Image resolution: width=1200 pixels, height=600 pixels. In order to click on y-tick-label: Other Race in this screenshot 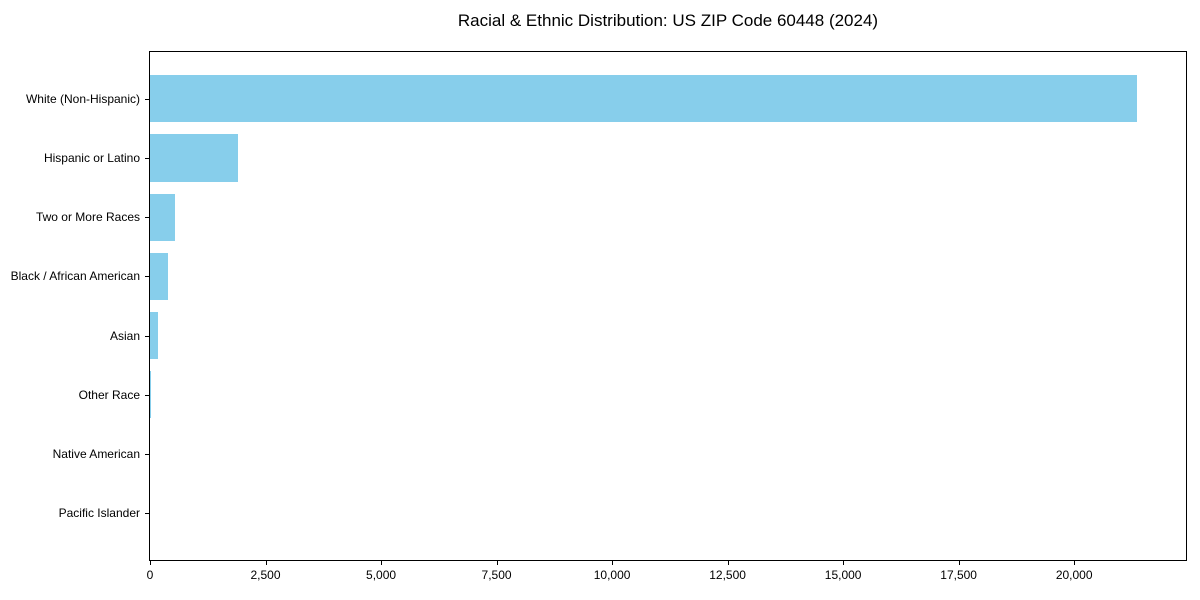, I will do `click(109, 394)`.